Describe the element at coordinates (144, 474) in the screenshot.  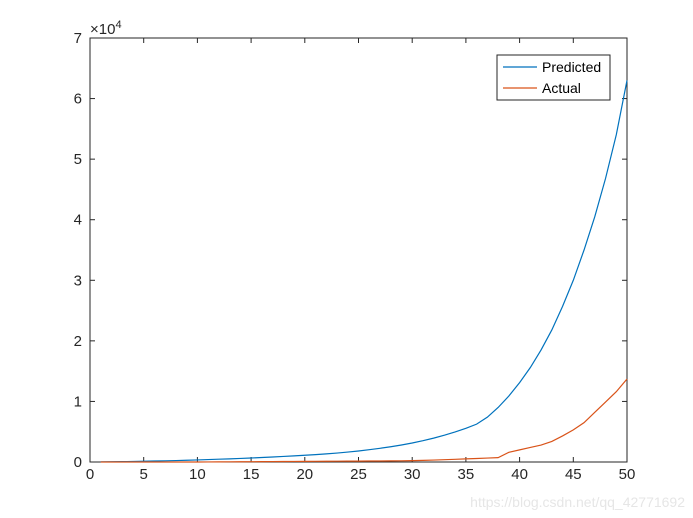
I see `x-tick-label: 5` at that location.